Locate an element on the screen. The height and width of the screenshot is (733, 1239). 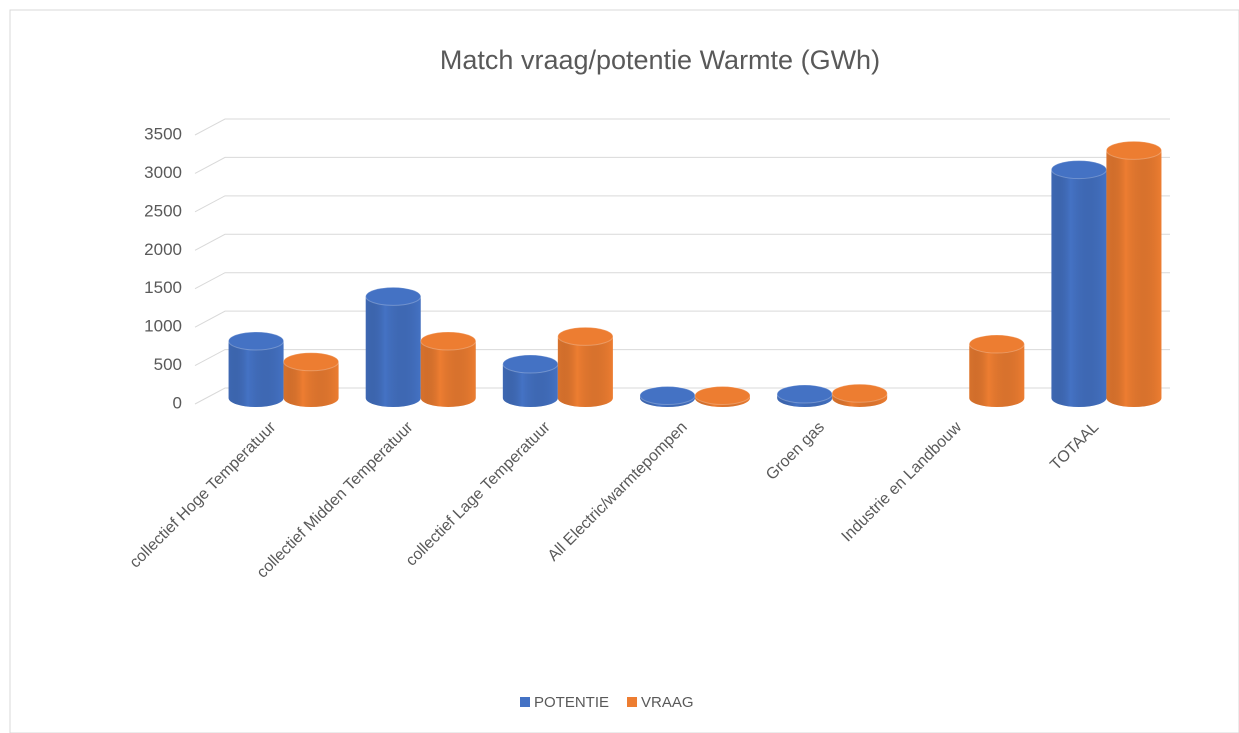
y-tick-label: 3500 is located at coordinates (163, 133).